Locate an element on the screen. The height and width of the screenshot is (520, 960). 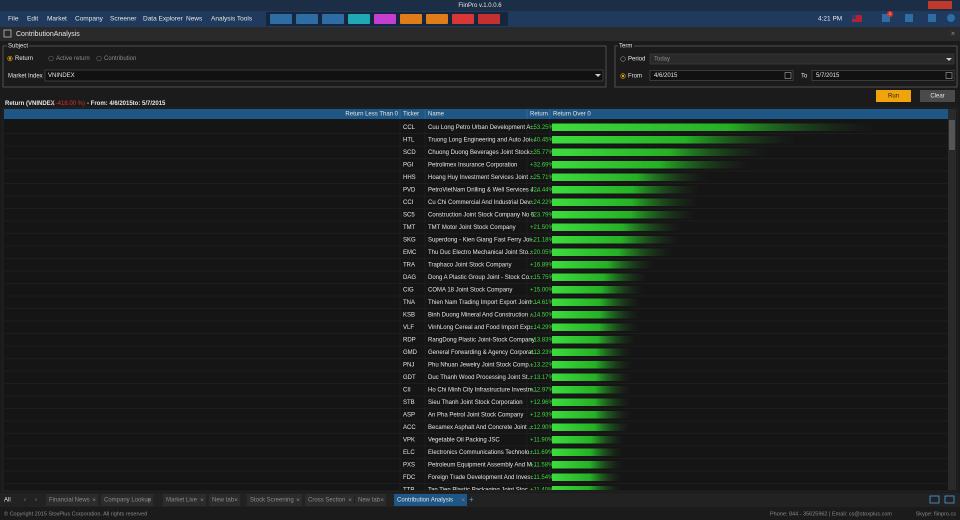
messages is located at coordinates (932, 18).